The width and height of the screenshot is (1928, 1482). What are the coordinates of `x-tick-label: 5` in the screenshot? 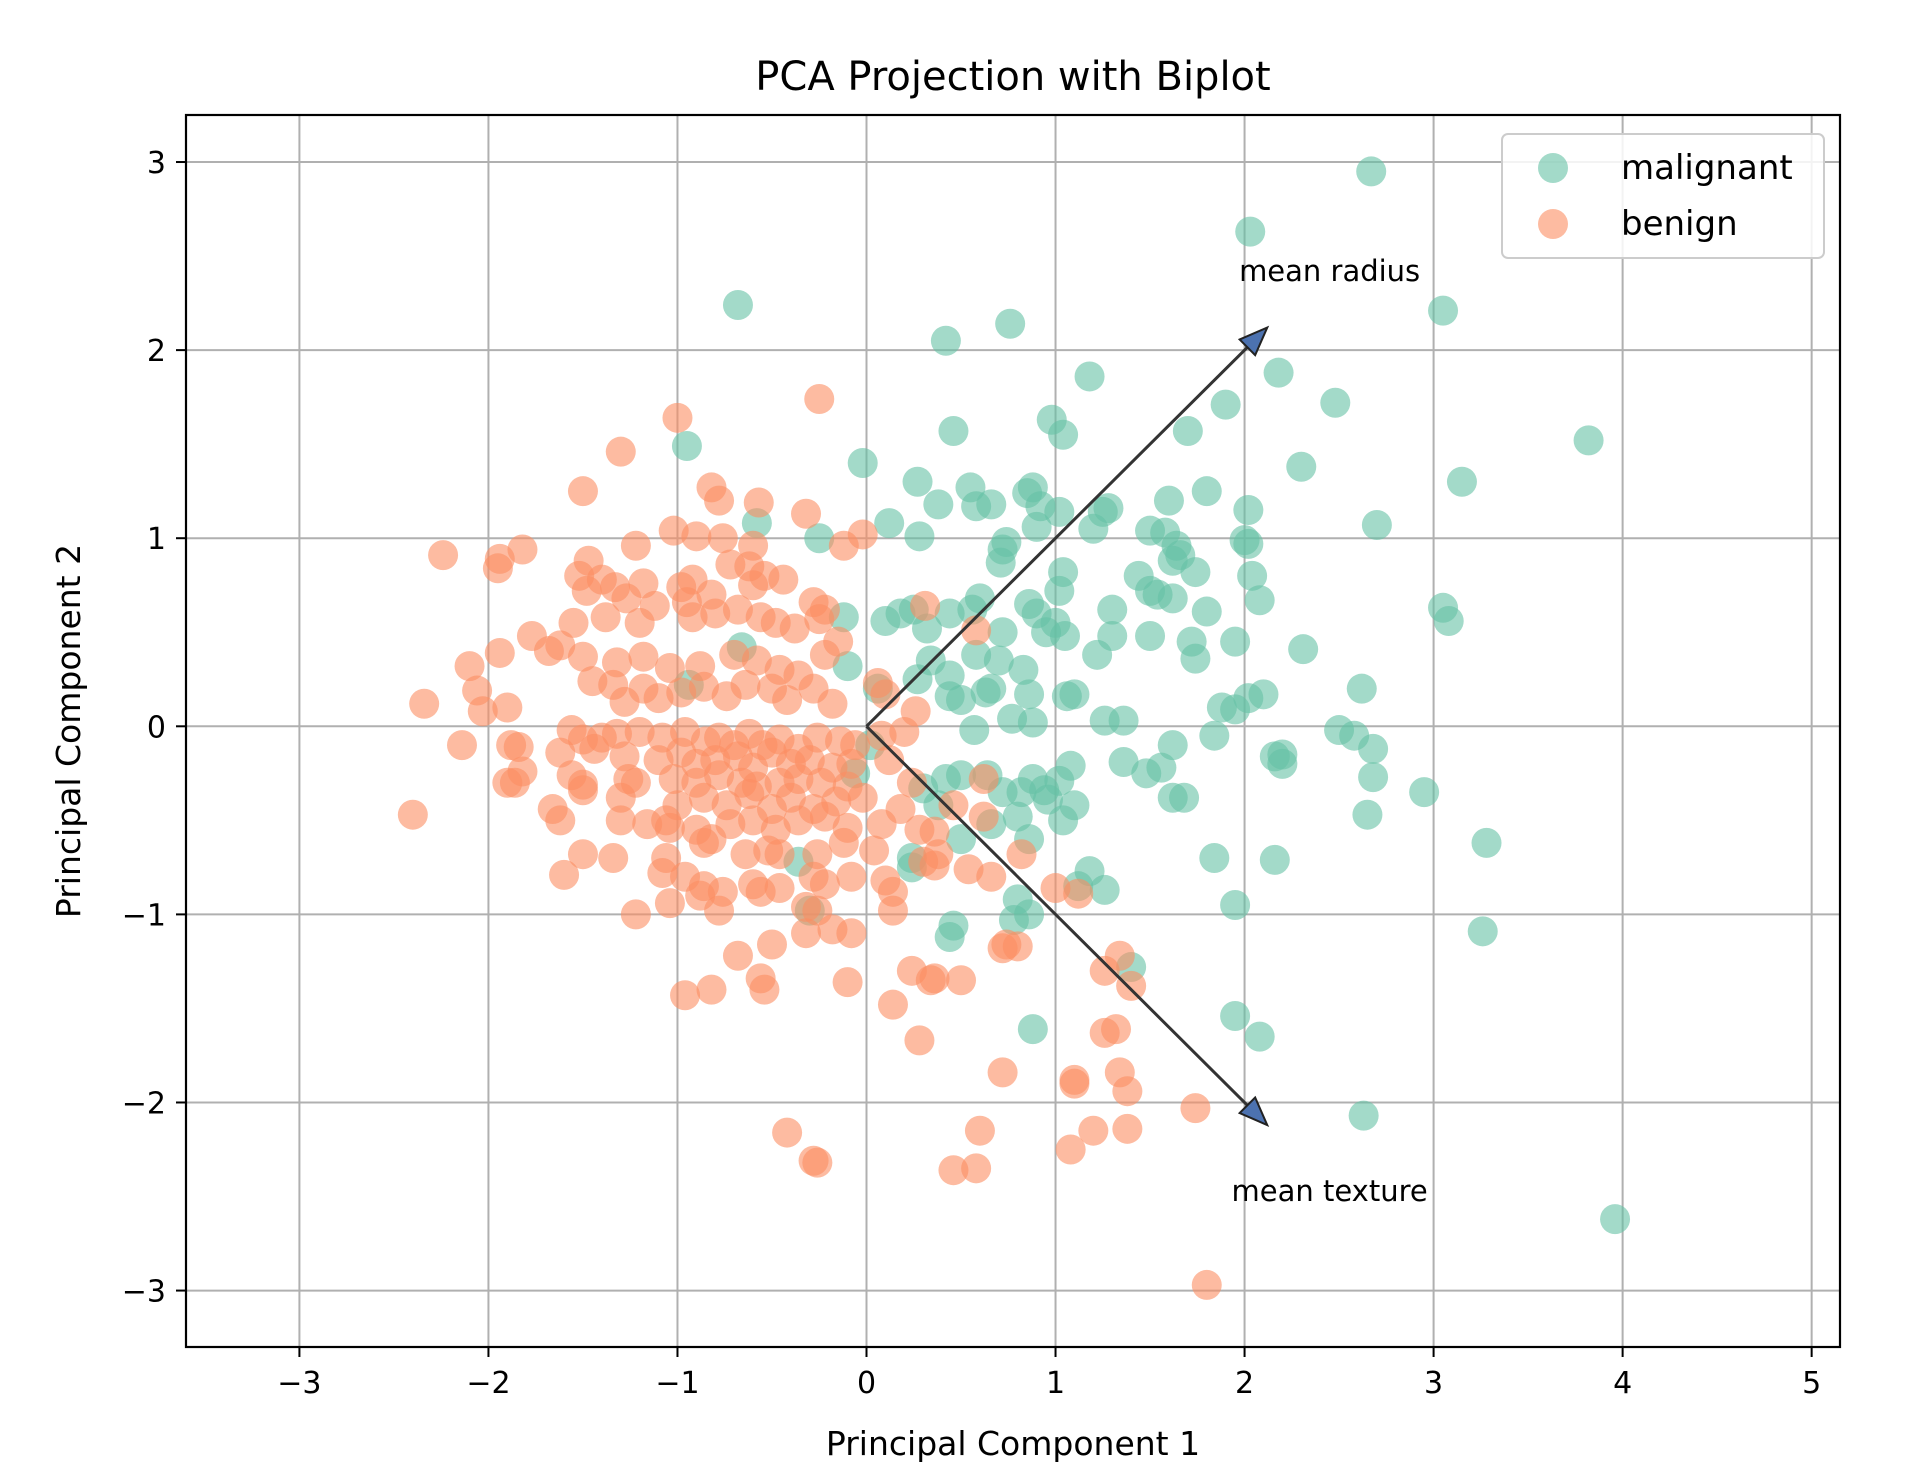 It's located at (1811, 1383).